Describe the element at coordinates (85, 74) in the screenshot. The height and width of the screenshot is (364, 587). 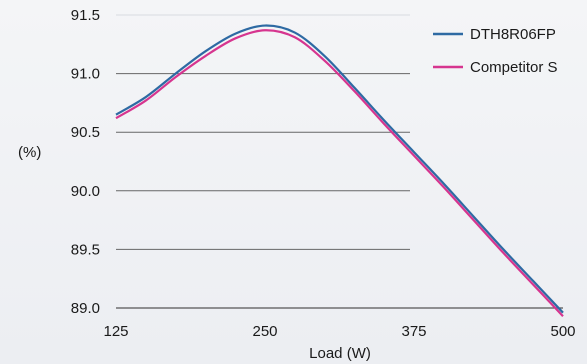
I see `y-tick-label: 91.0` at that location.